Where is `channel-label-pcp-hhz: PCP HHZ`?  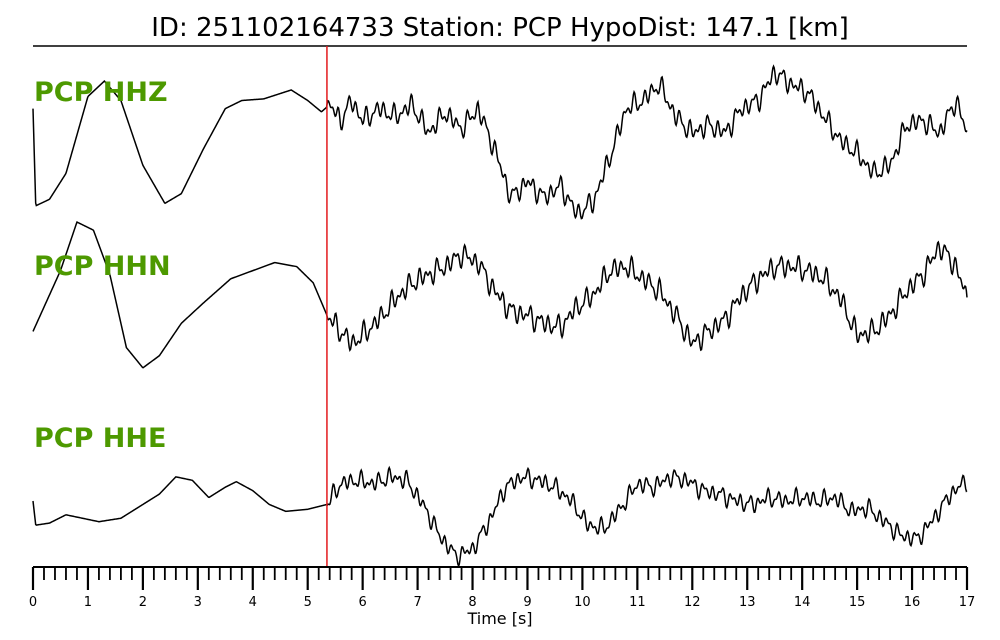 channel-label-pcp-hhz: PCP HHZ is located at coordinates (101, 92).